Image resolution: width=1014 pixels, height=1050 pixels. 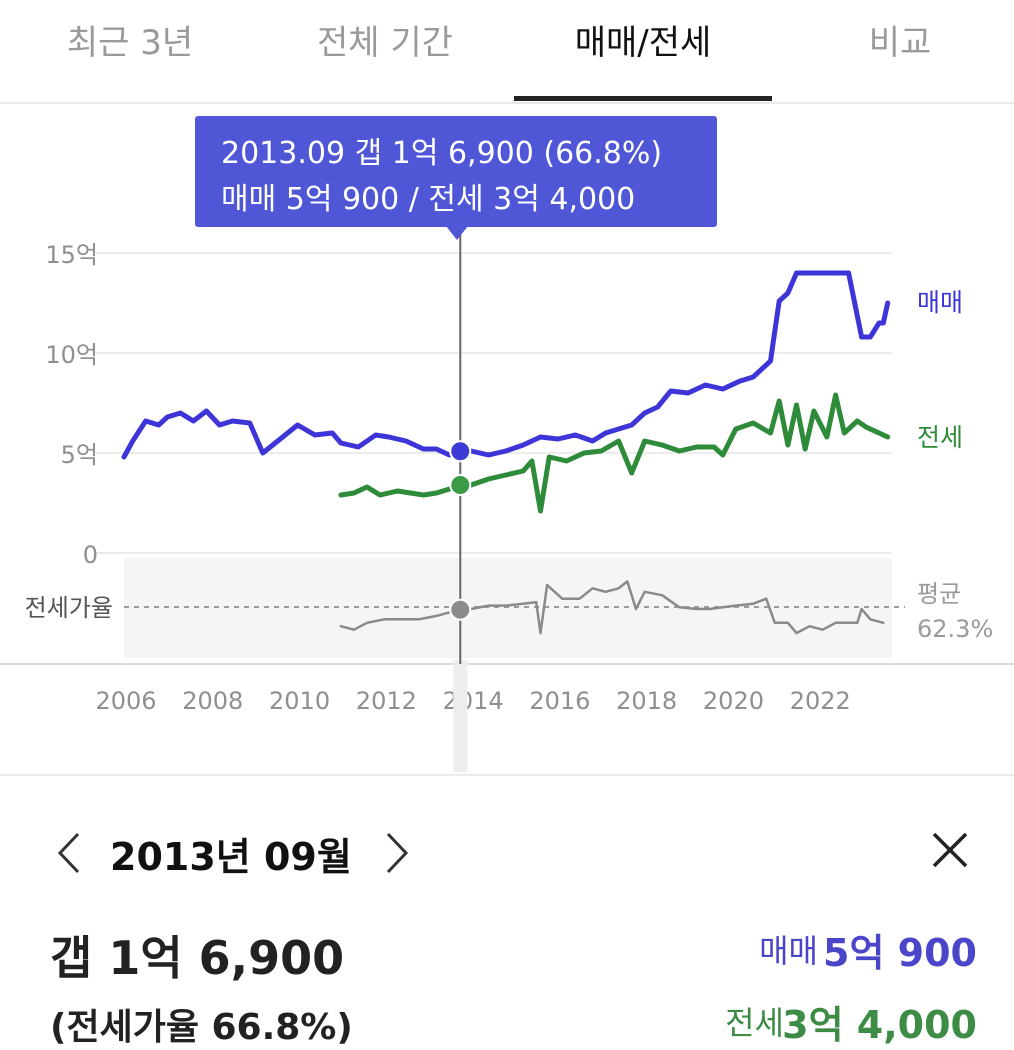 I want to click on prev-month-button, so click(x=69, y=853).